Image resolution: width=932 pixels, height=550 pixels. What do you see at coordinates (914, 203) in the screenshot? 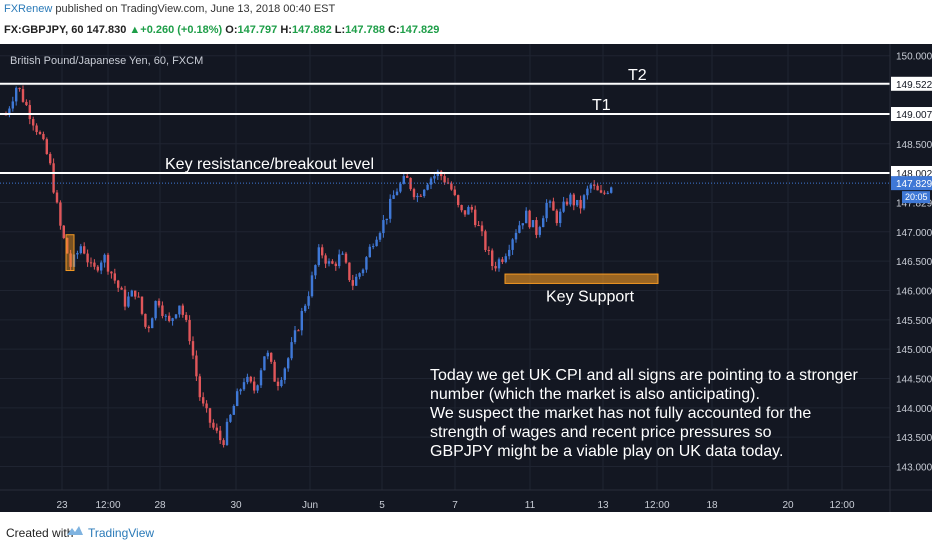
I see `y-tick-label: 147.829` at bounding box center [914, 203].